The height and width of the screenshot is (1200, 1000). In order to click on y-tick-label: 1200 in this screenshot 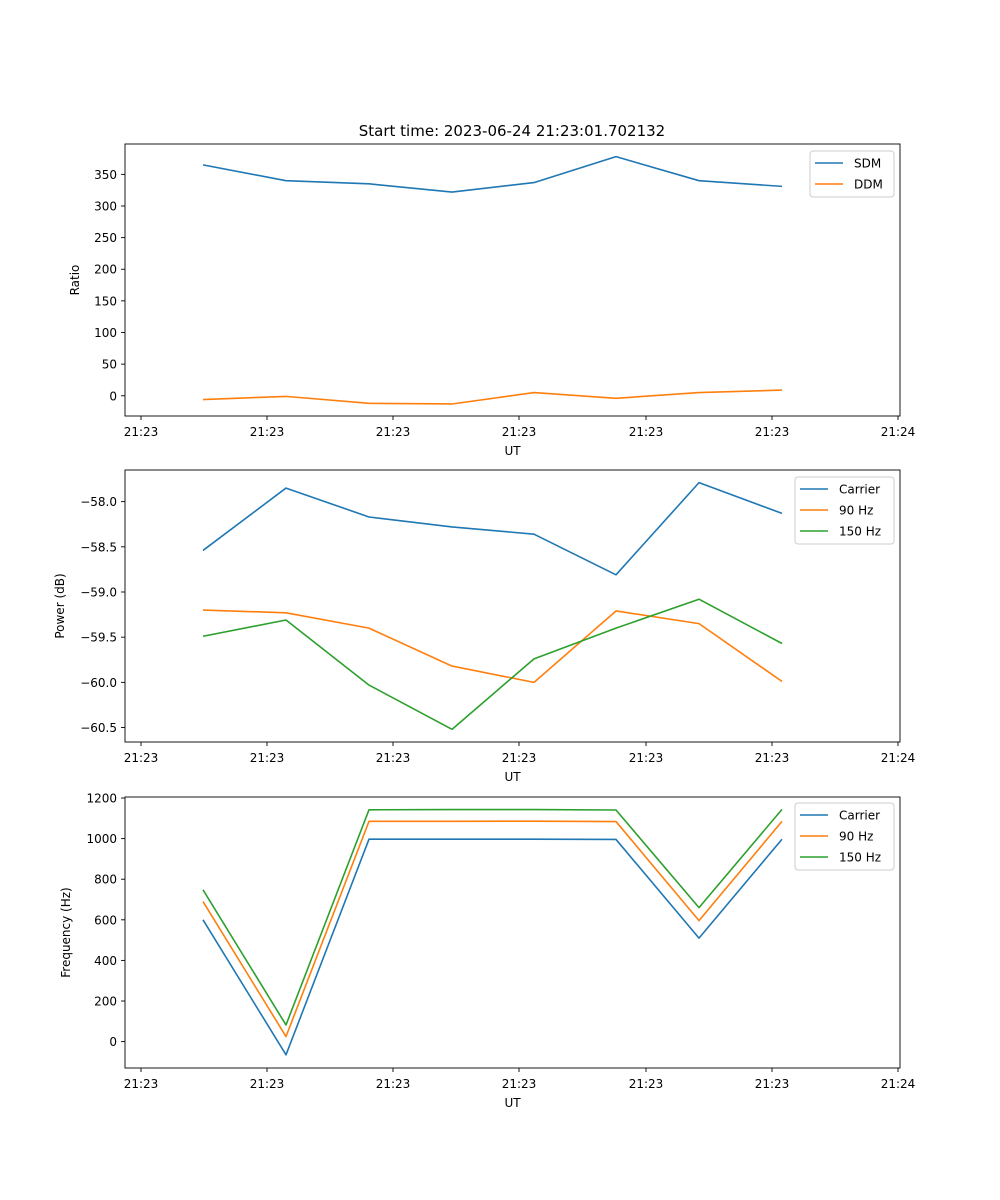, I will do `click(101, 799)`.